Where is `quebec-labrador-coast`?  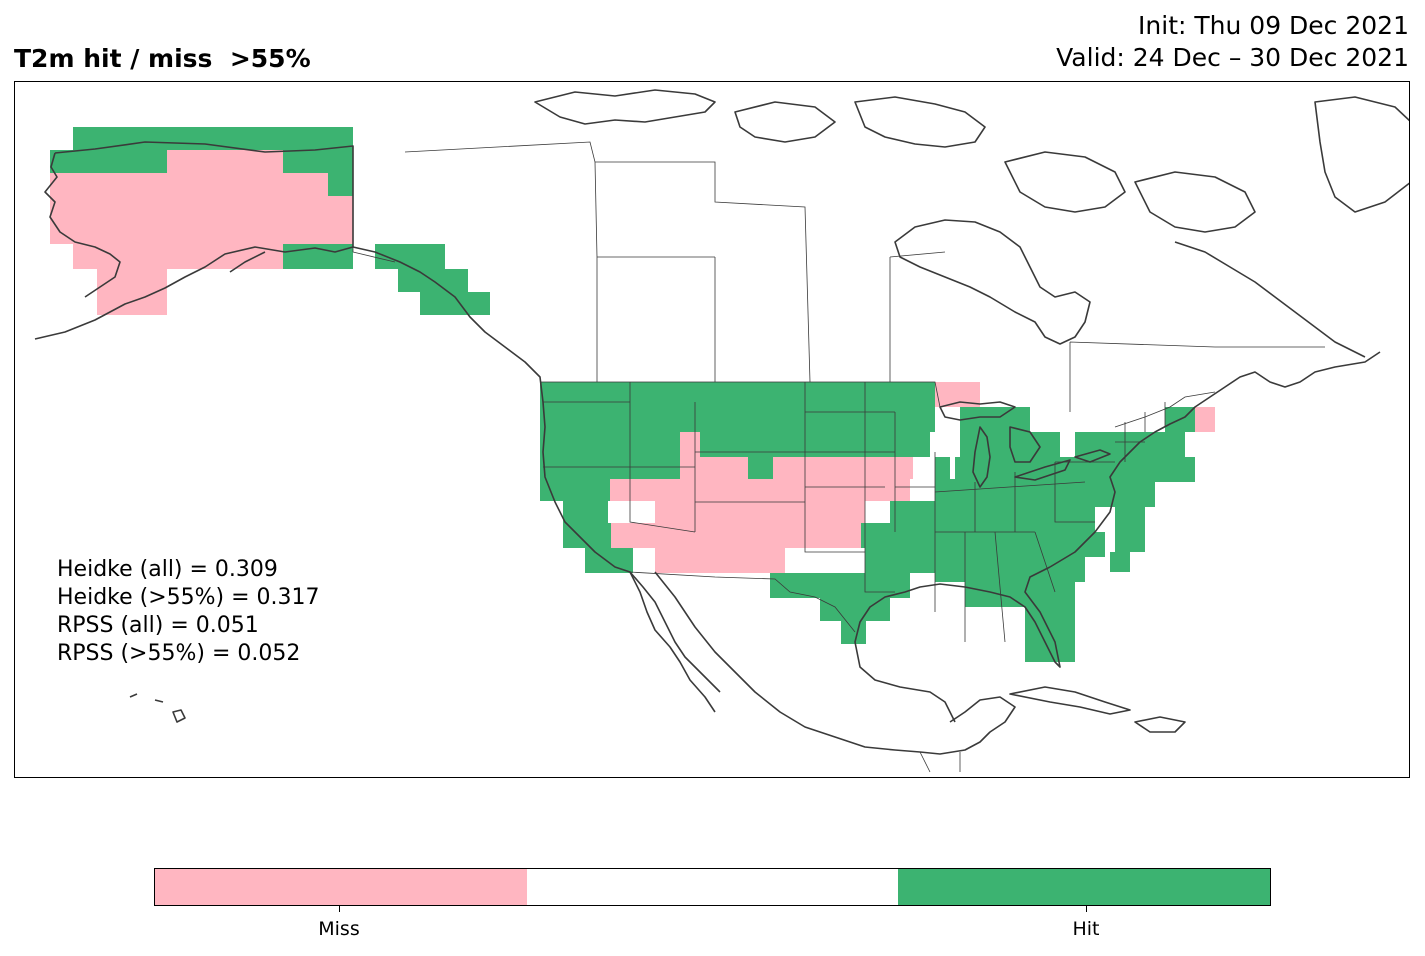 quebec-labrador-coast is located at coordinates (1270, 299).